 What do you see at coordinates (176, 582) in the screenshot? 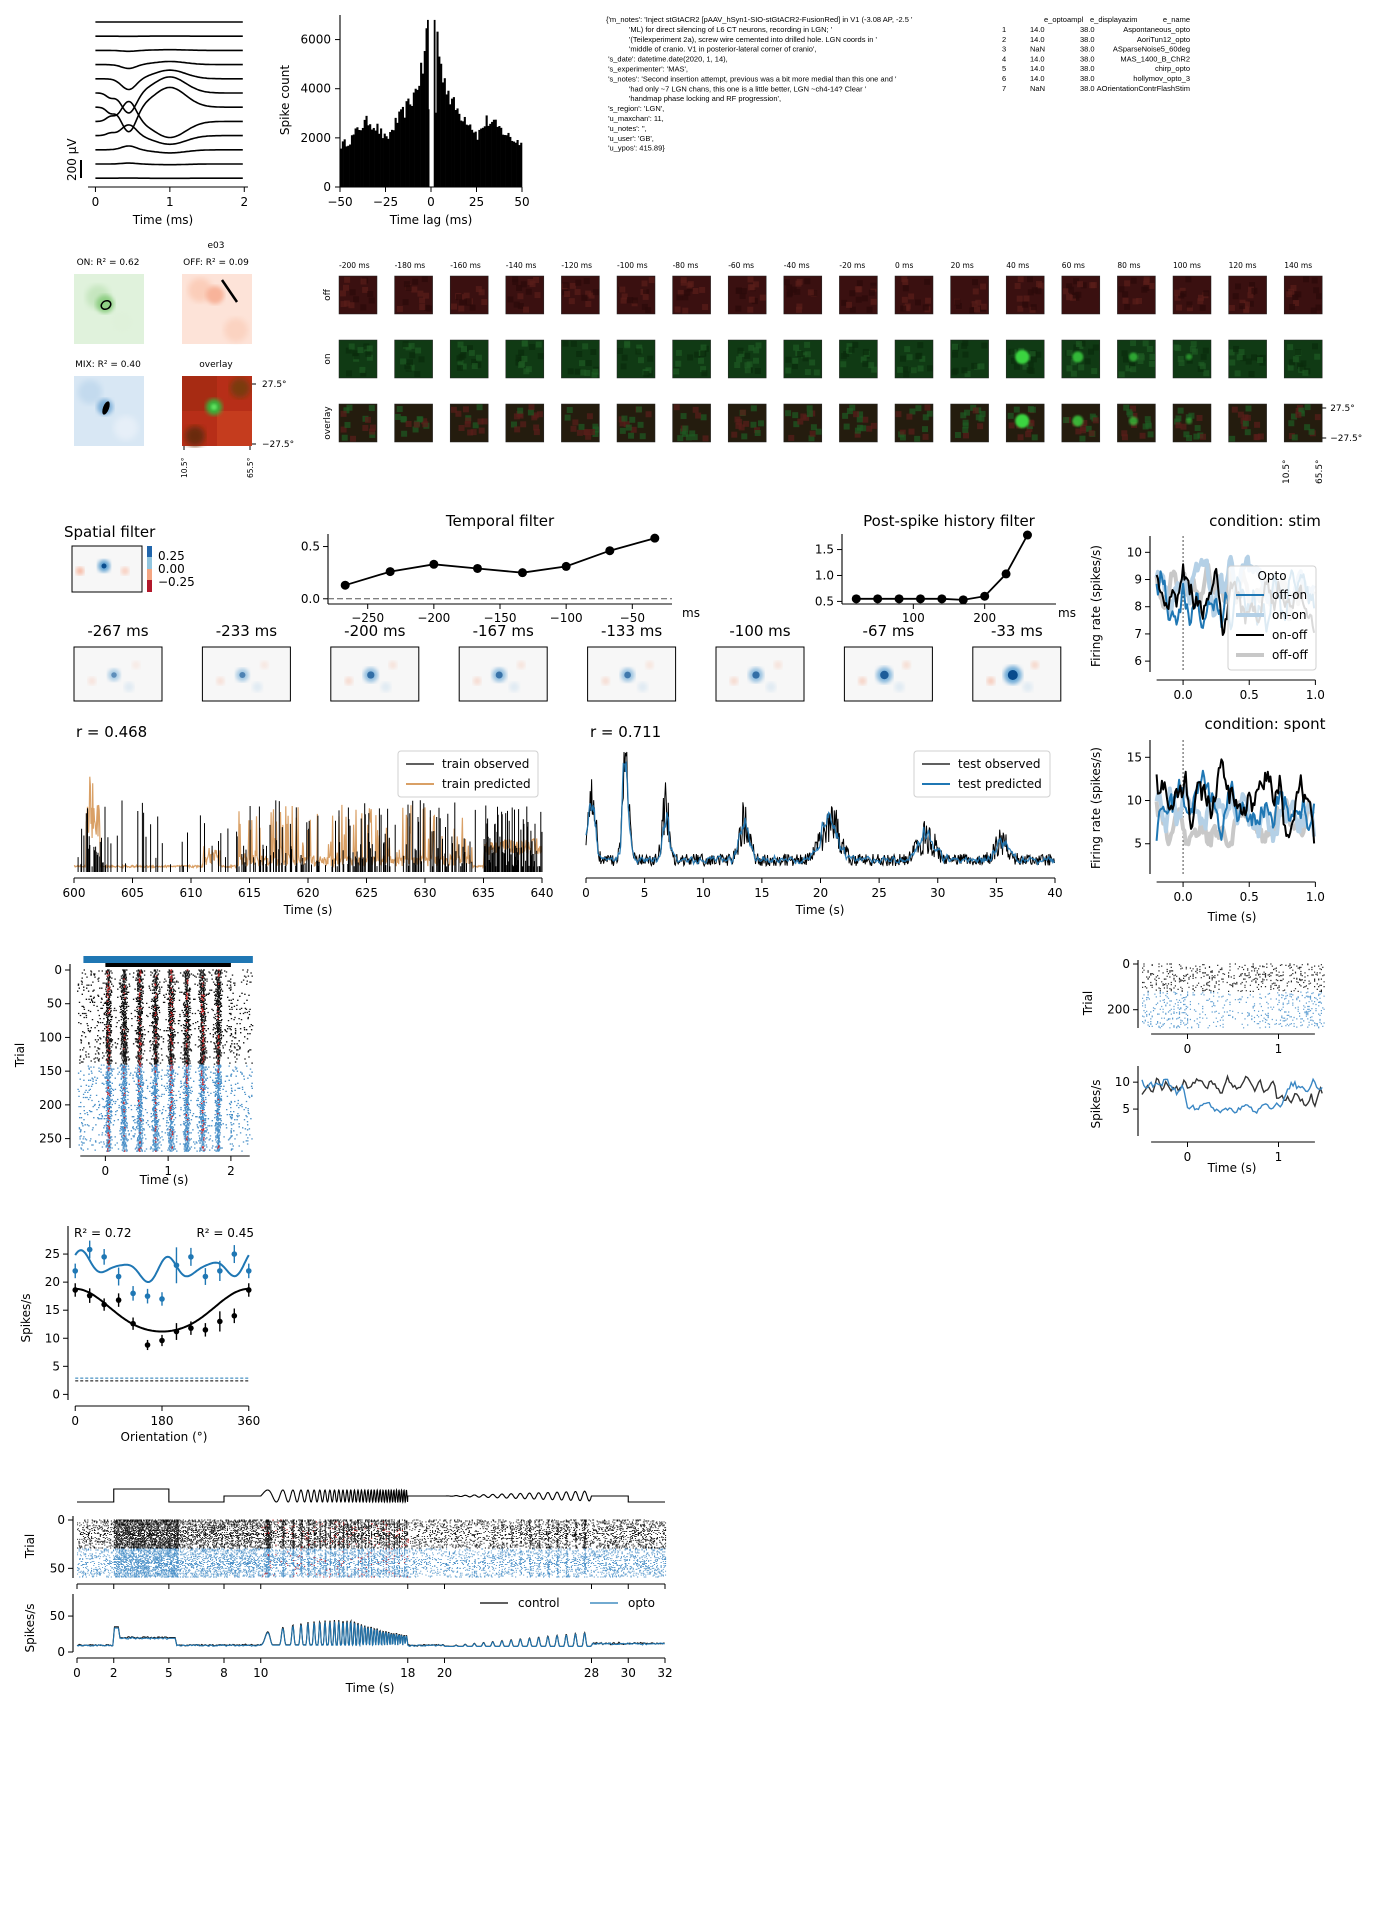
I see `cbar-tick-neg: −0.25` at bounding box center [176, 582].